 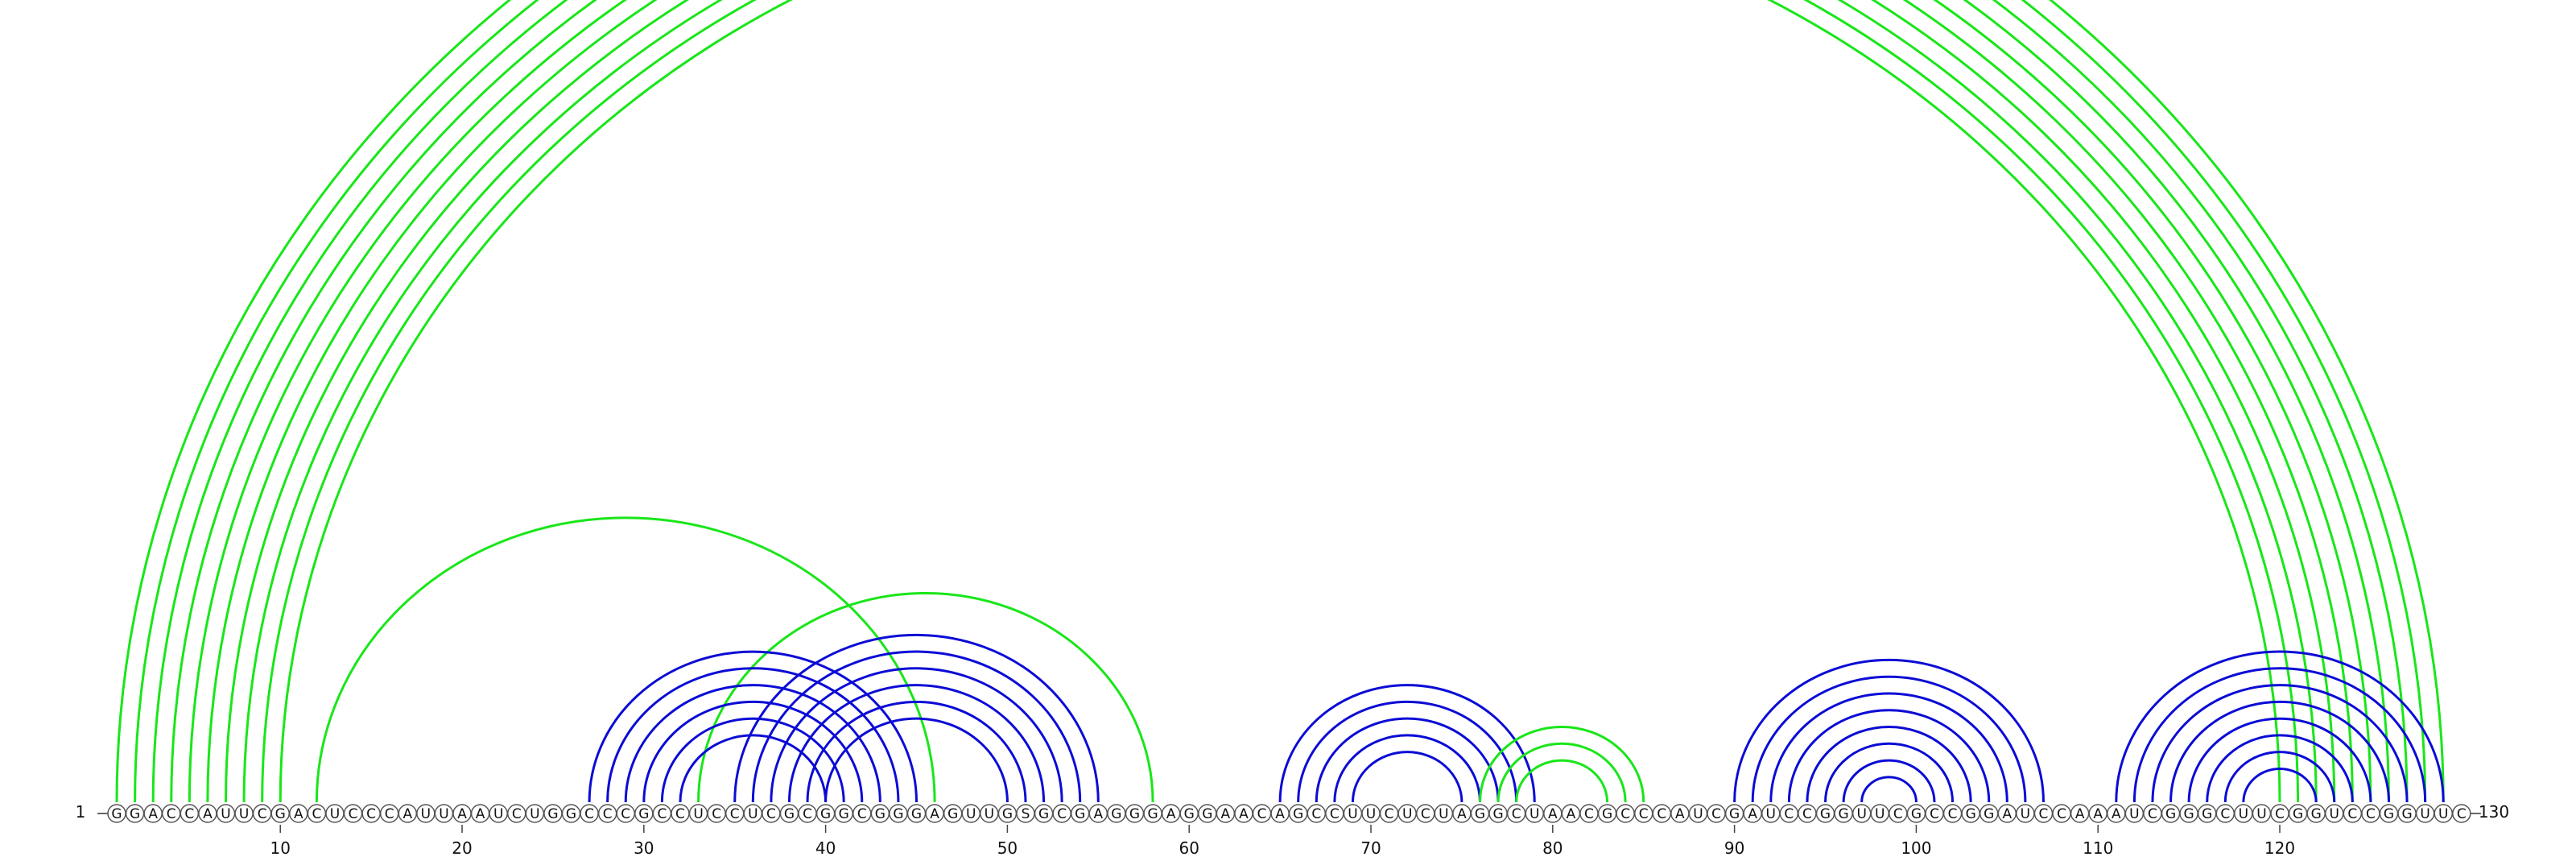 I want to click on tick-label: 110, so click(x=2098, y=847).